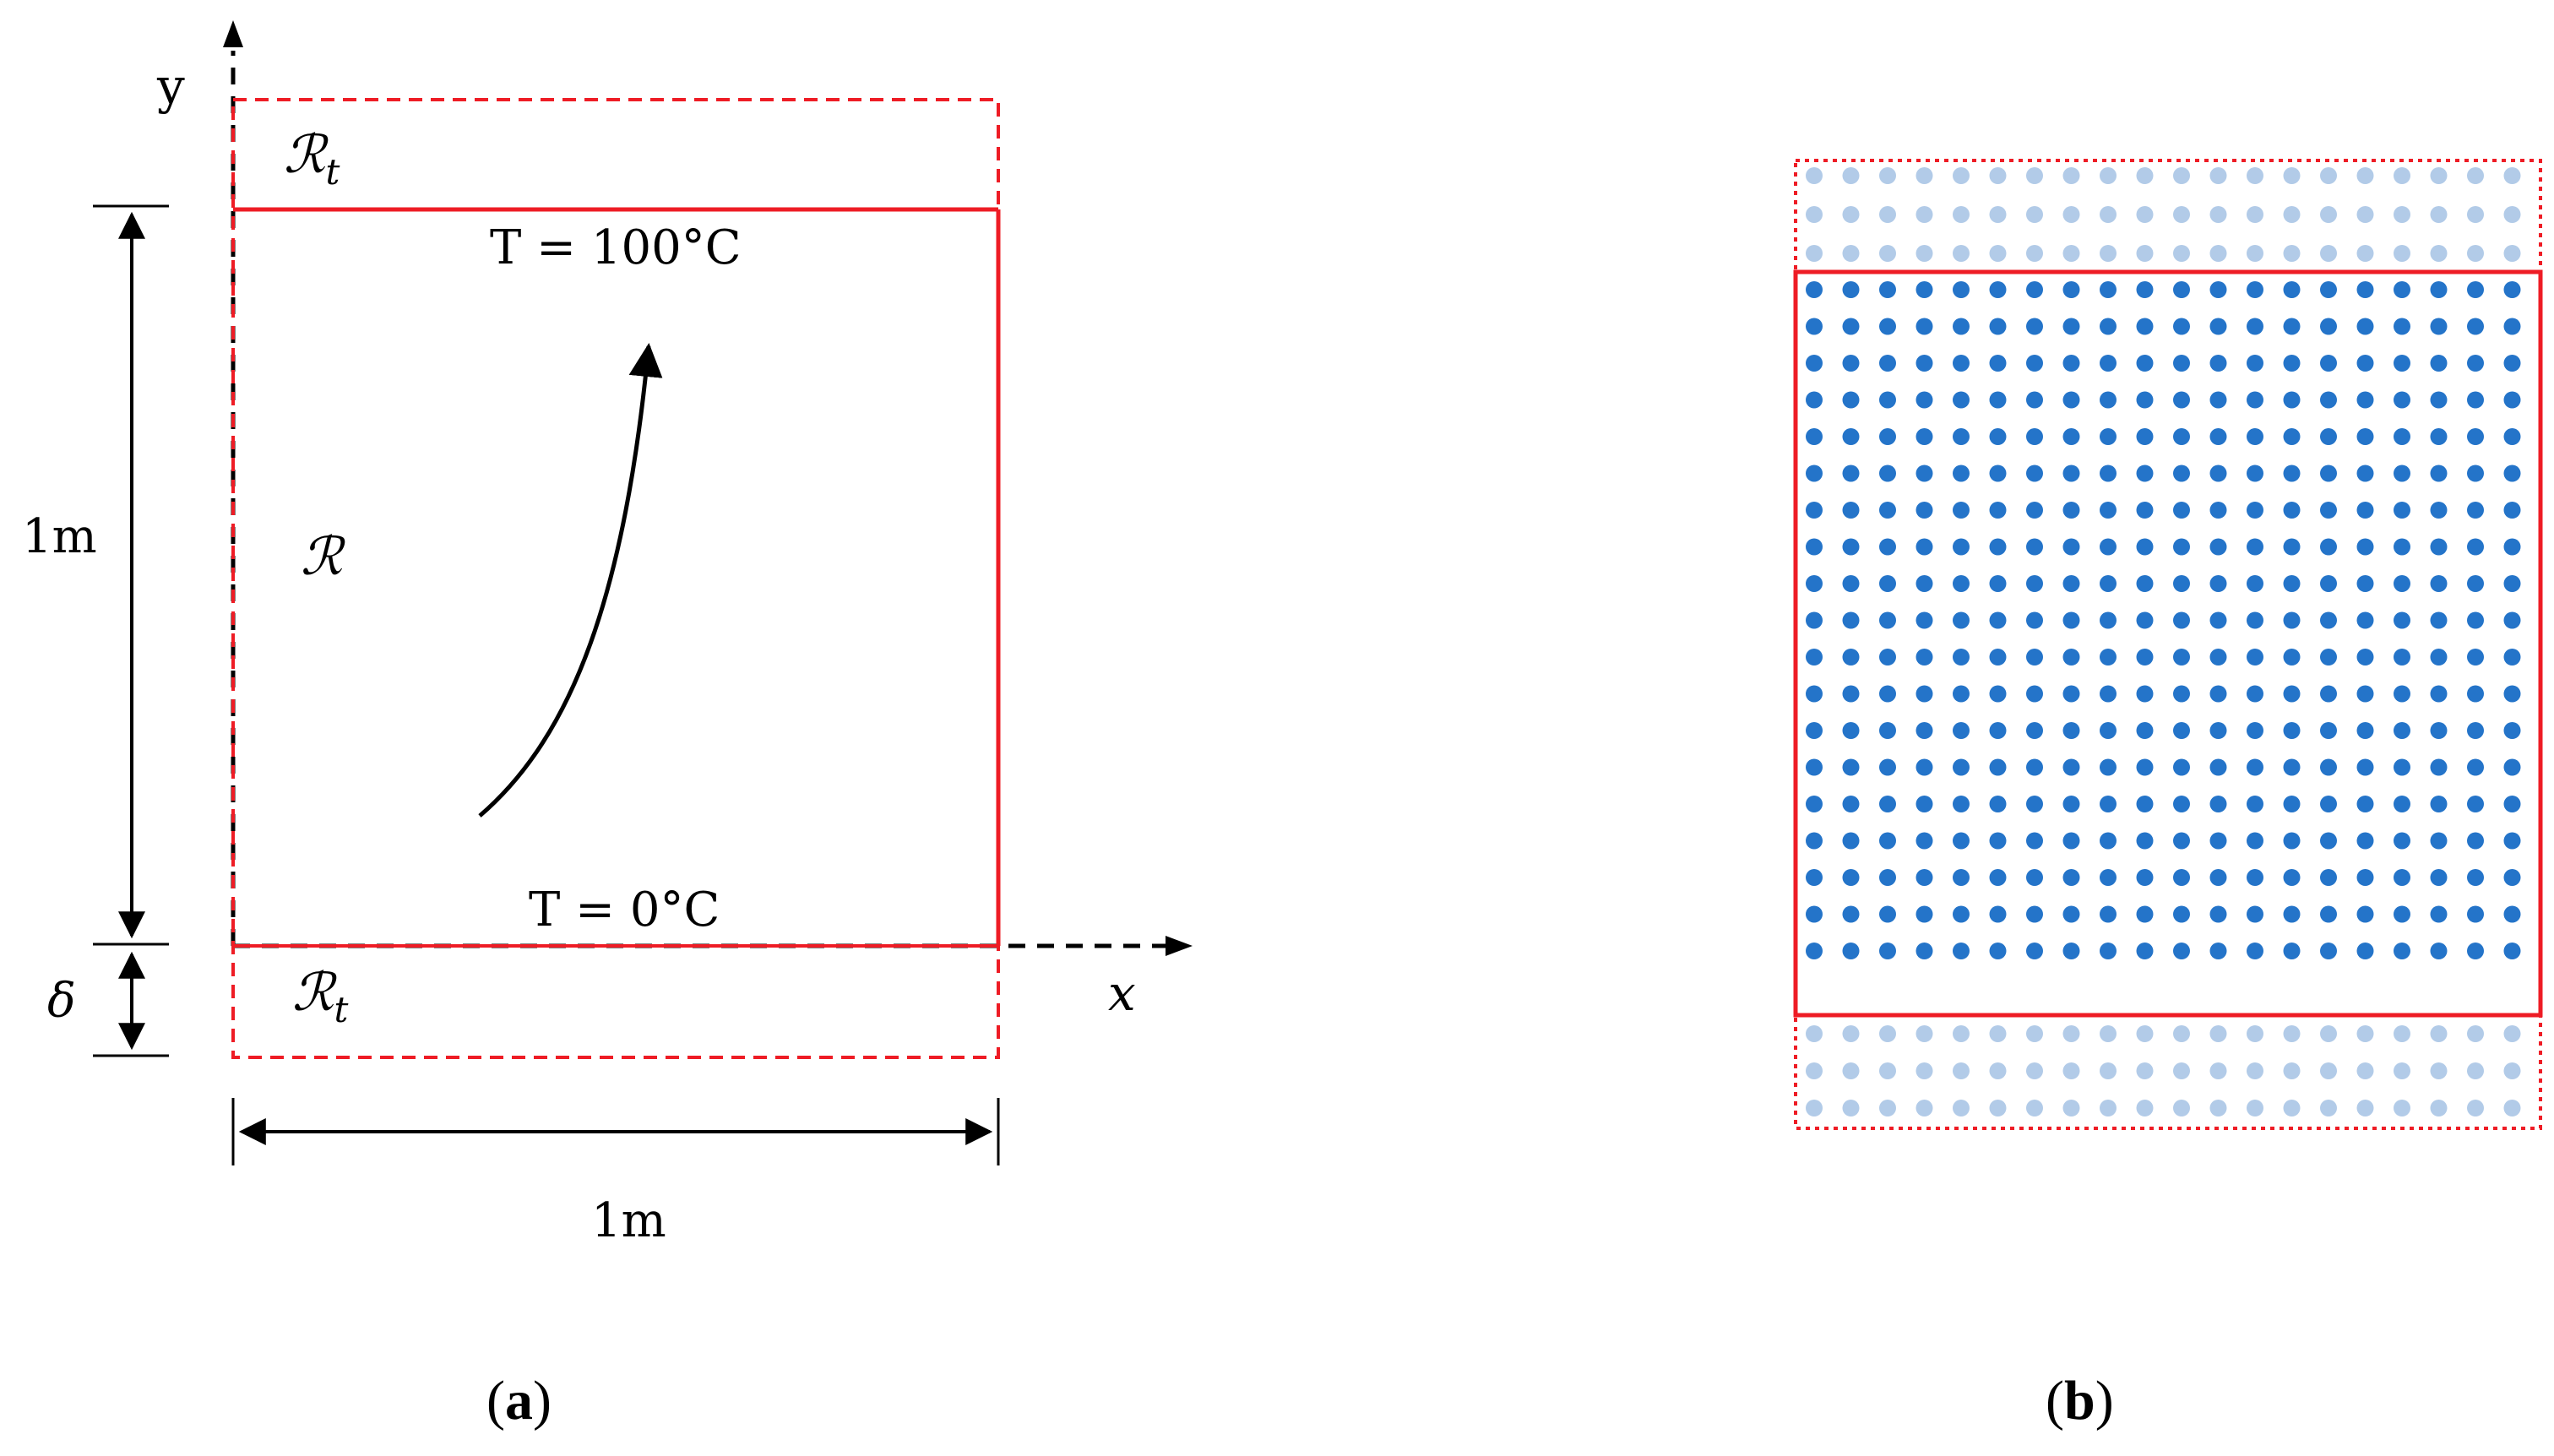 This screenshot has width=2554, height=1456. What do you see at coordinates (59, 536) in the screenshot?
I see `height-dimension-label: 1m` at bounding box center [59, 536].